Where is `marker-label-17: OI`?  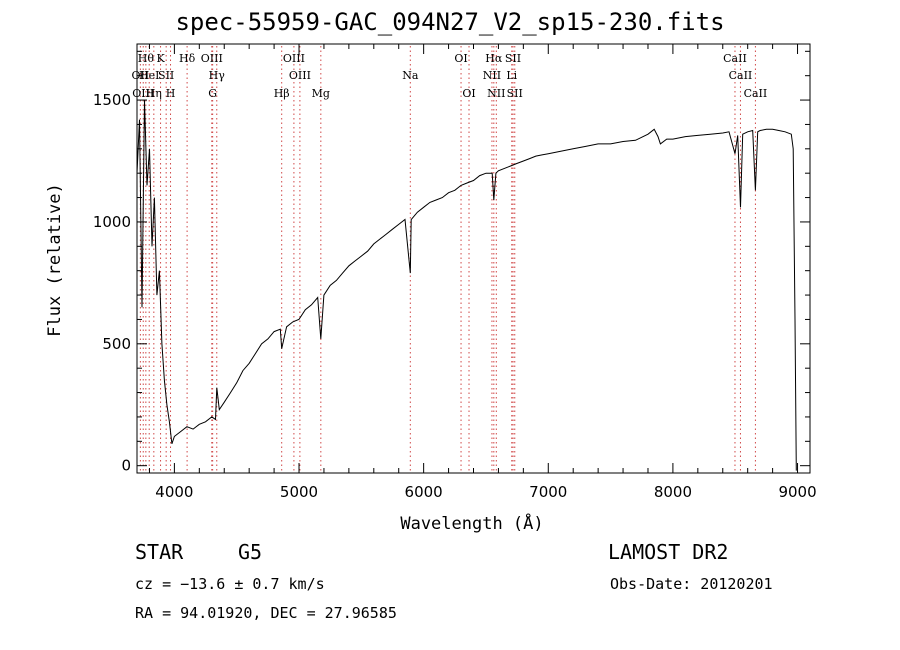 marker-label-17: OI is located at coordinates (460, 58).